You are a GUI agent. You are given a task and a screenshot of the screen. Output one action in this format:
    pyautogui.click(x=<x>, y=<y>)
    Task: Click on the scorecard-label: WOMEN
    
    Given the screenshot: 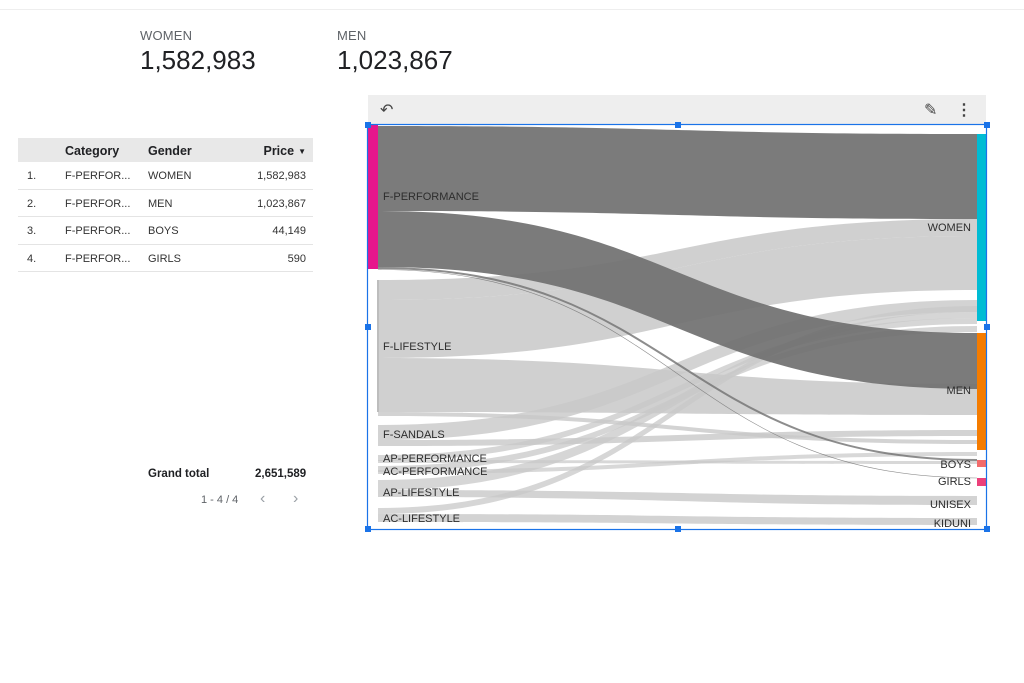 What is the action you would take?
    pyautogui.click(x=166, y=35)
    